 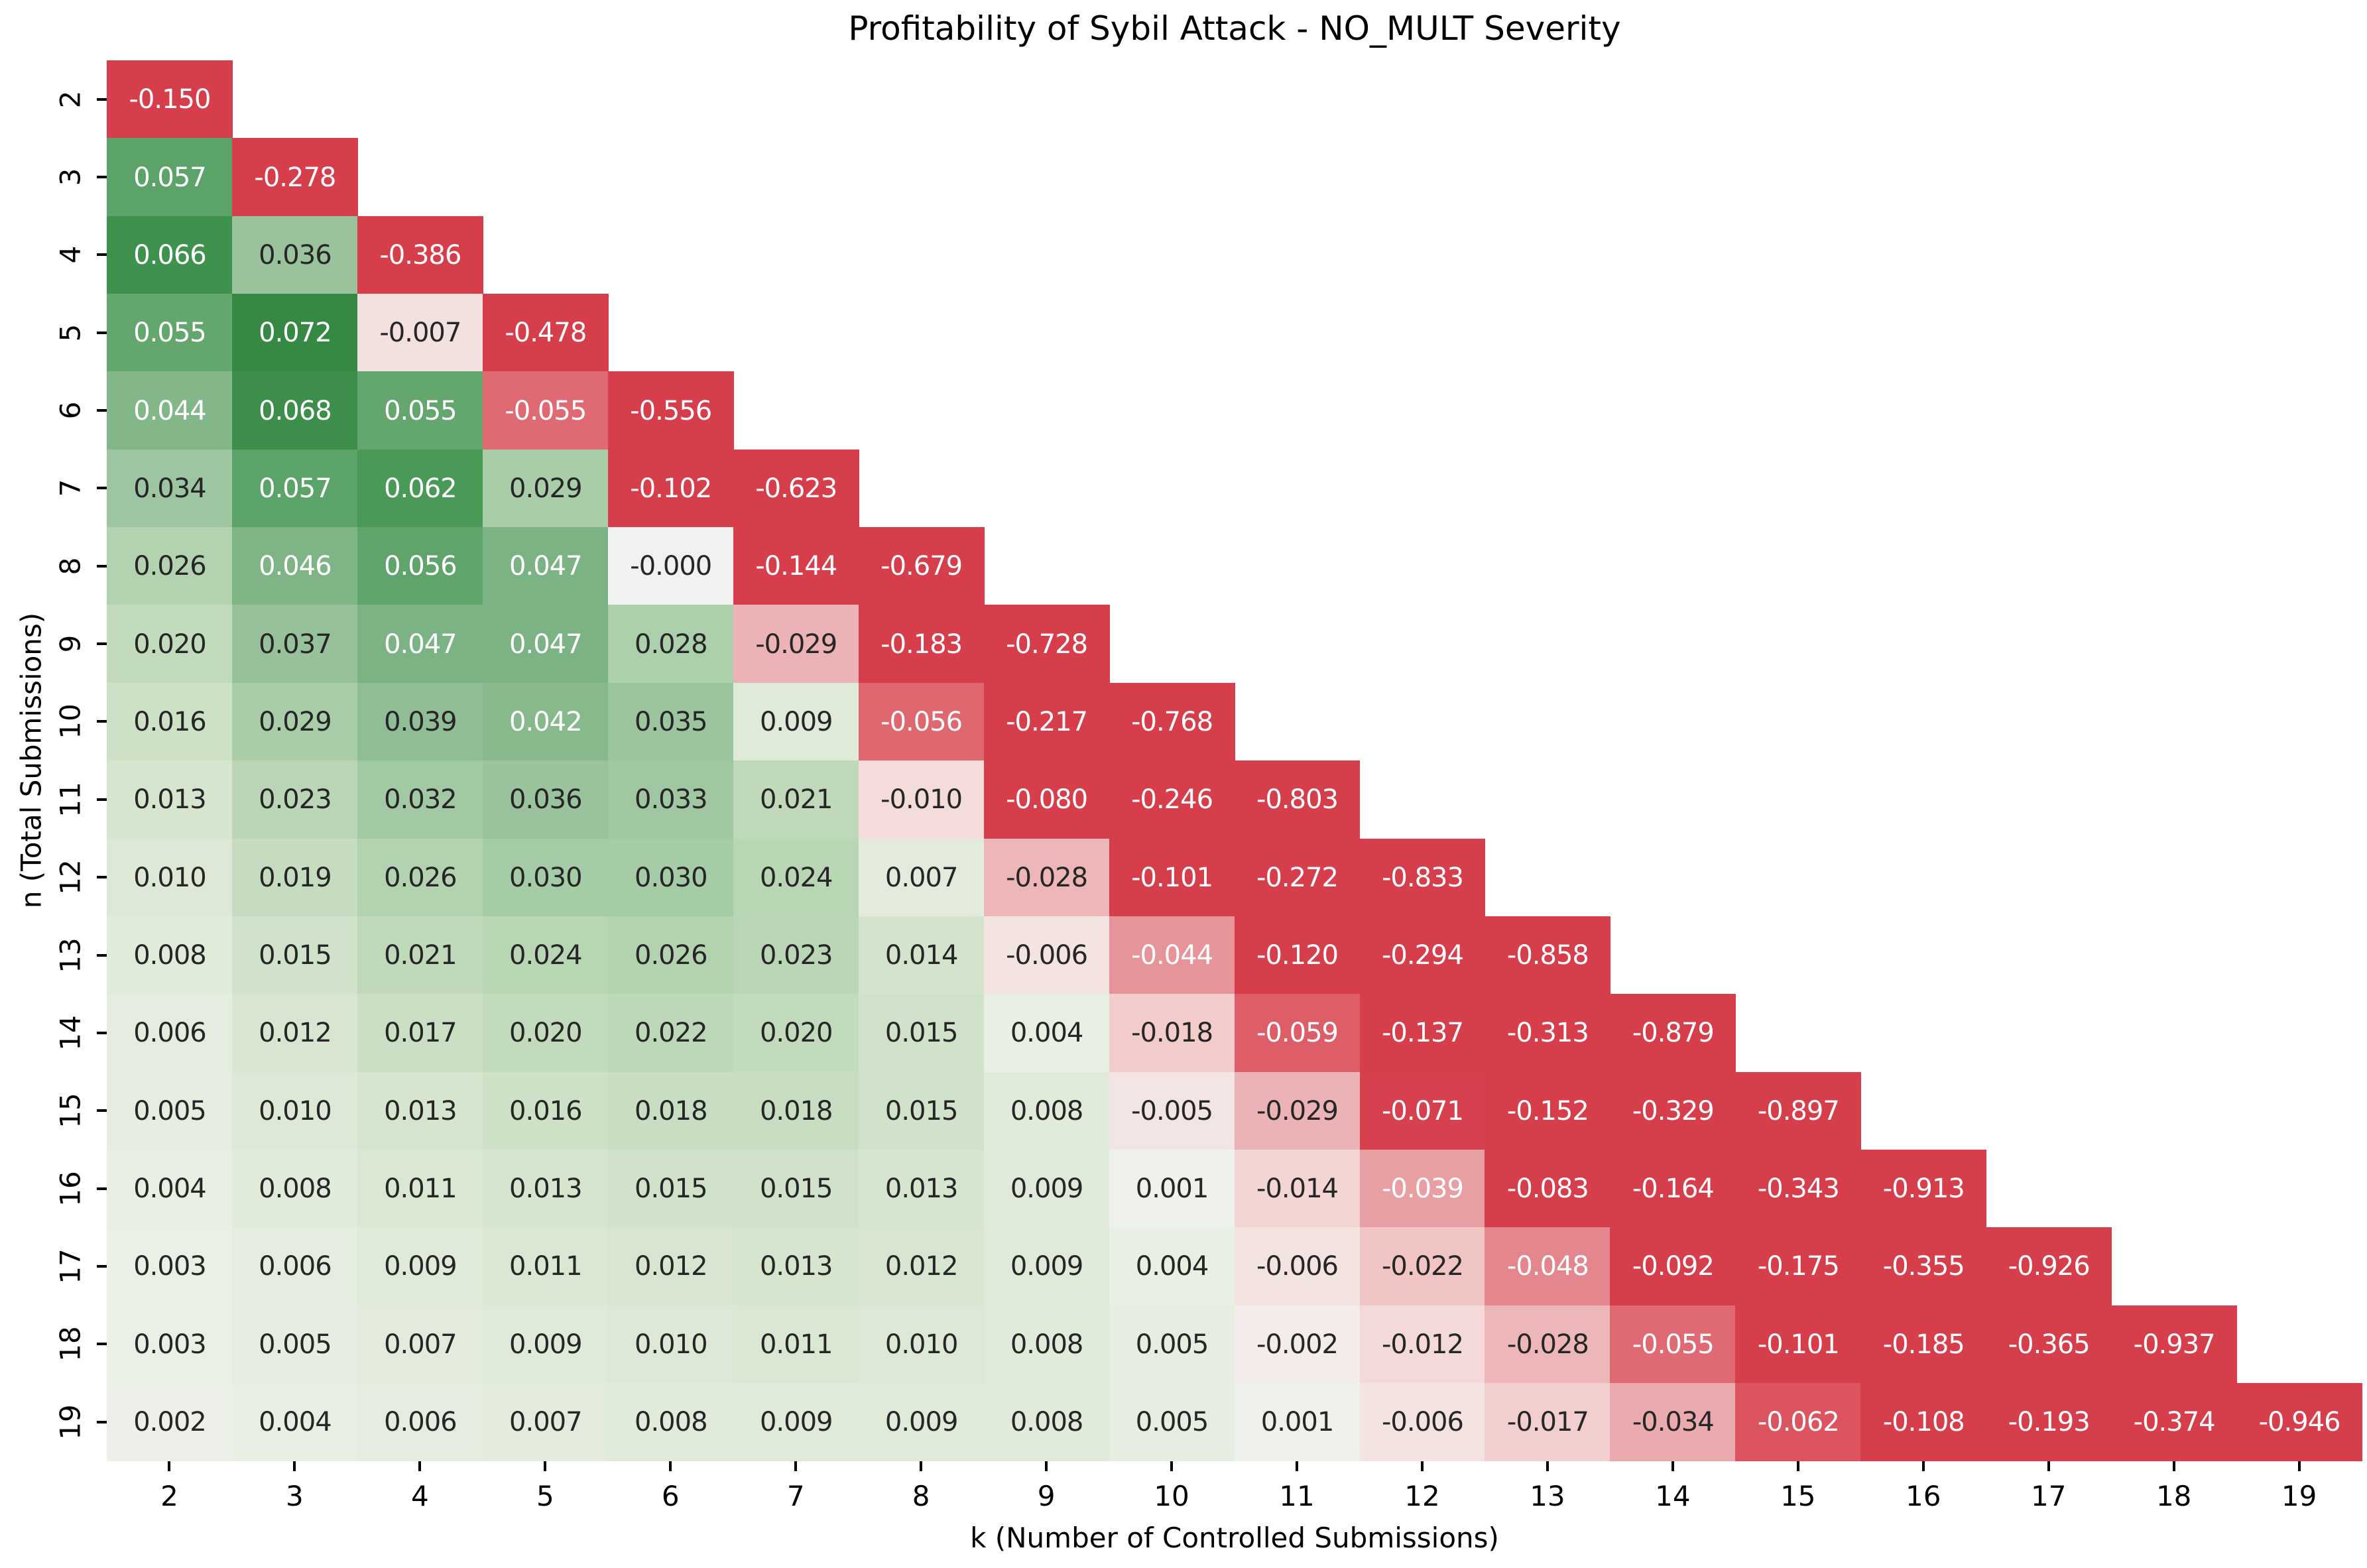 I want to click on heatmap-cell: -0.039, so click(x=1423, y=1189).